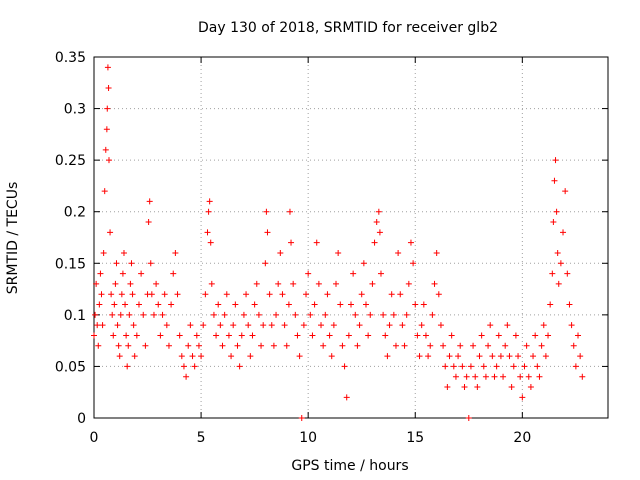 The height and width of the screenshot is (480, 640). What do you see at coordinates (75, 316) in the screenshot?
I see `y-tick-label: 0.1` at bounding box center [75, 316].